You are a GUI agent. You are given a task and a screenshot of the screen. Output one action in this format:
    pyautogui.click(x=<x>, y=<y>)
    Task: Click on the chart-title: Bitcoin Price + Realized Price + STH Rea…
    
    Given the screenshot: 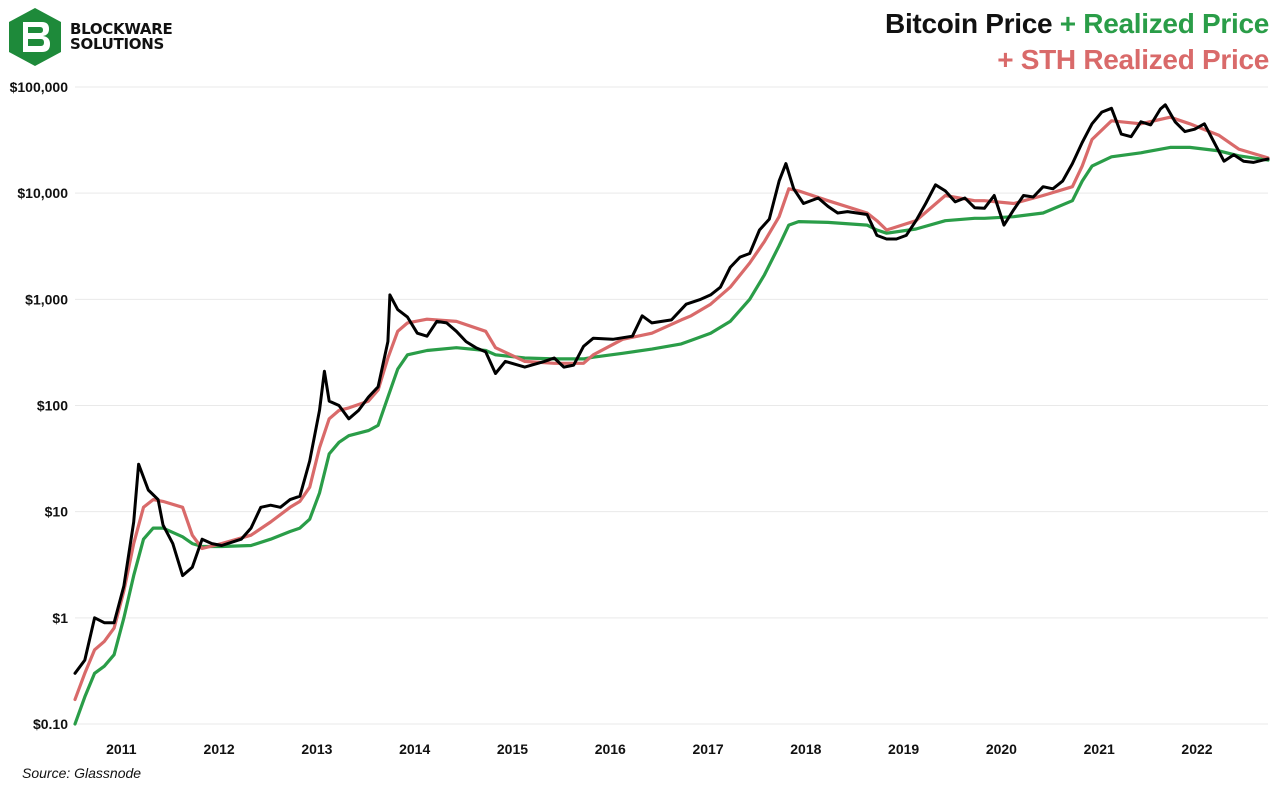 What is the action you would take?
    pyautogui.click(x=1077, y=42)
    